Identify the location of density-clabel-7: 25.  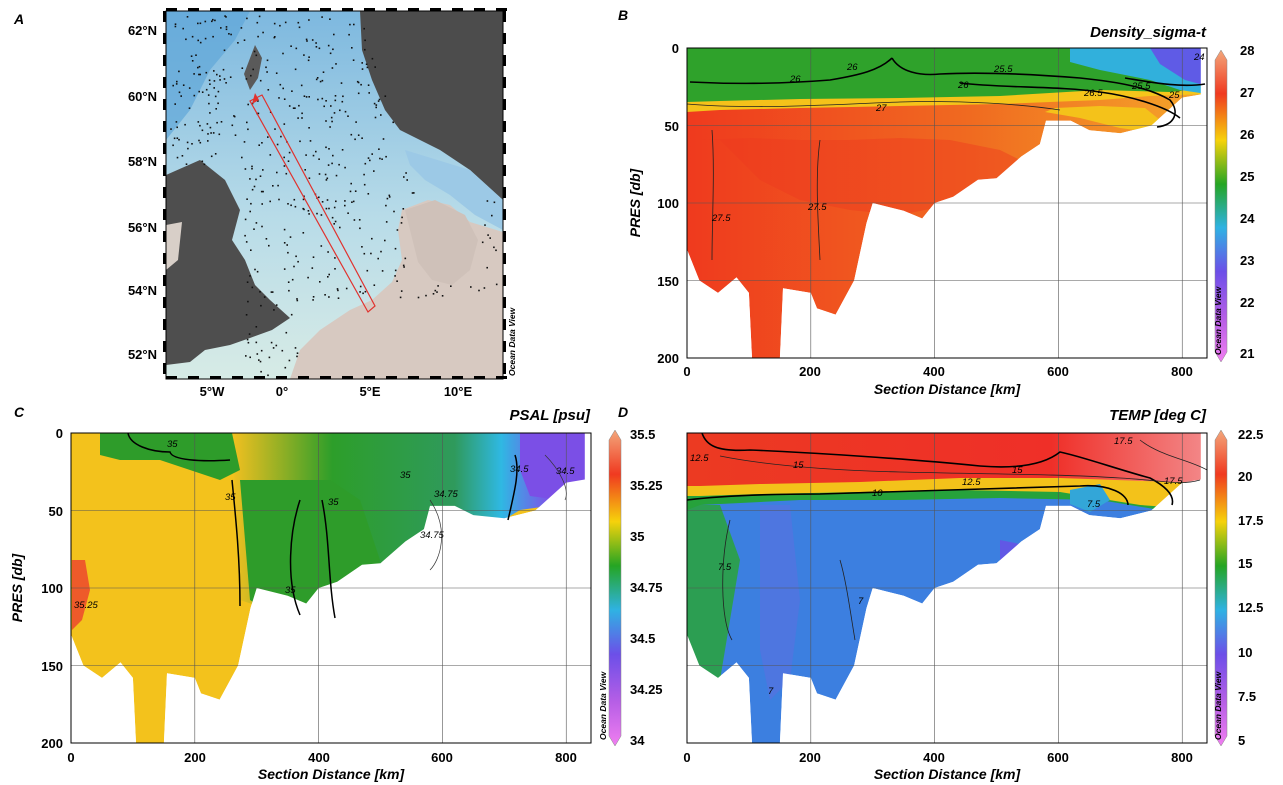
(1174, 95).